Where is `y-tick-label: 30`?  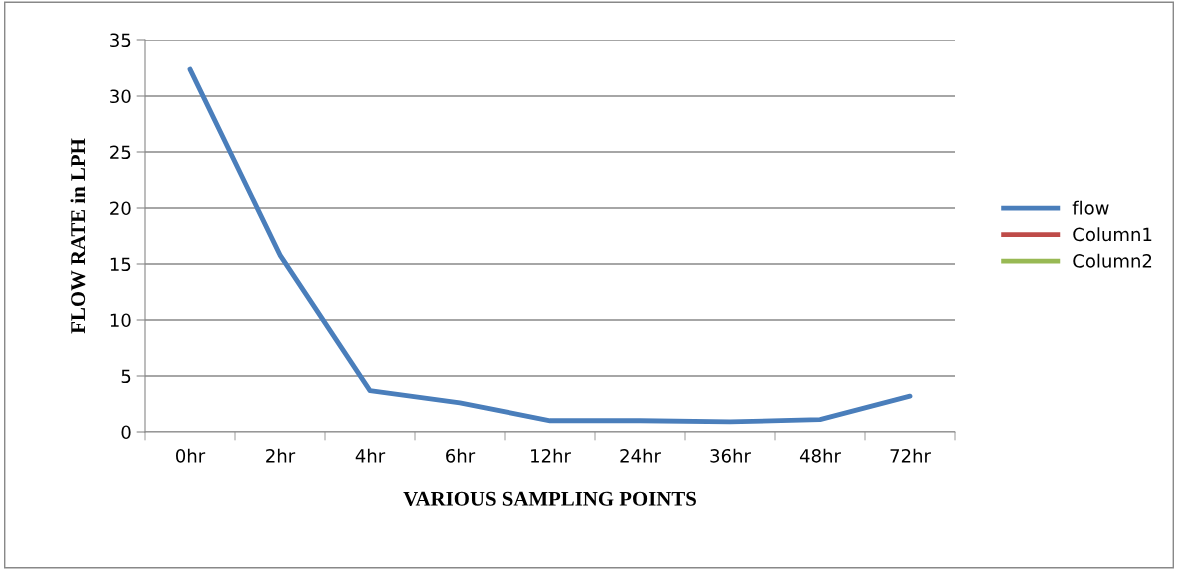 y-tick-label: 30 is located at coordinates (120, 96).